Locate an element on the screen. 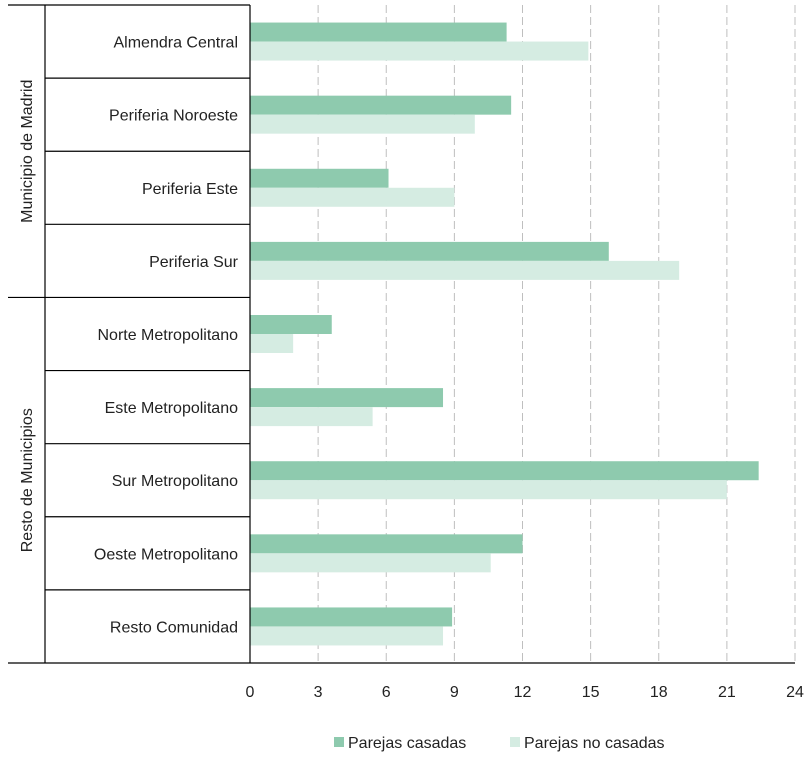  category-label: Periferia Noroeste is located at coordinates (173, 116).